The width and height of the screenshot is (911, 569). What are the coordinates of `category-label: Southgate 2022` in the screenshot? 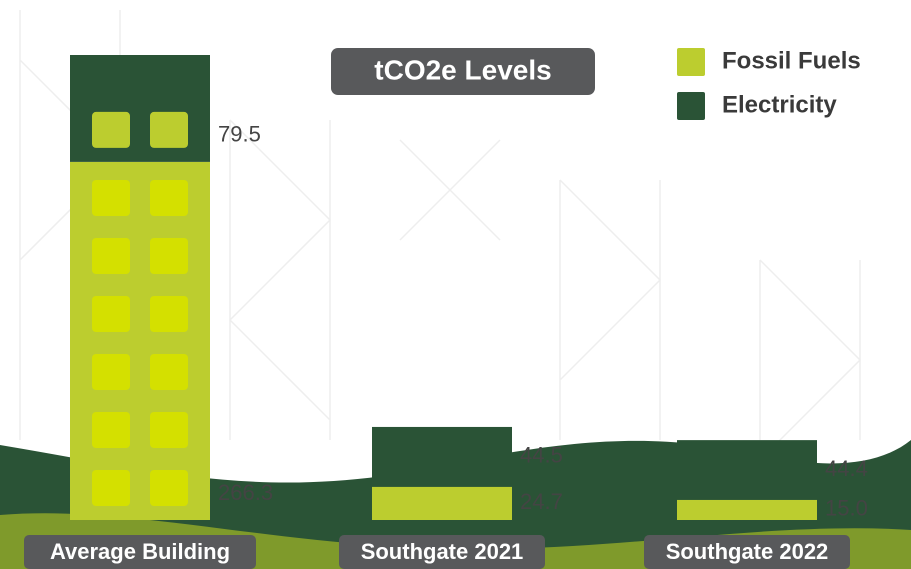 It's located at (747, 551).